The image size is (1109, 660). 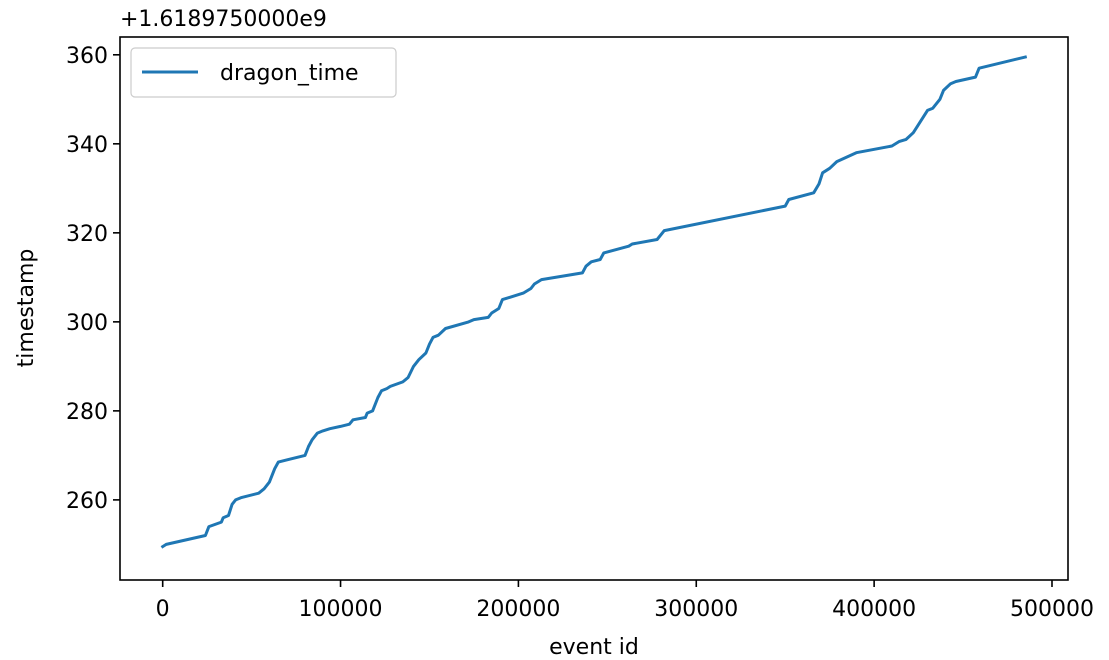 I want to click on y-tick-label: 340, so click(x=87, y=145).